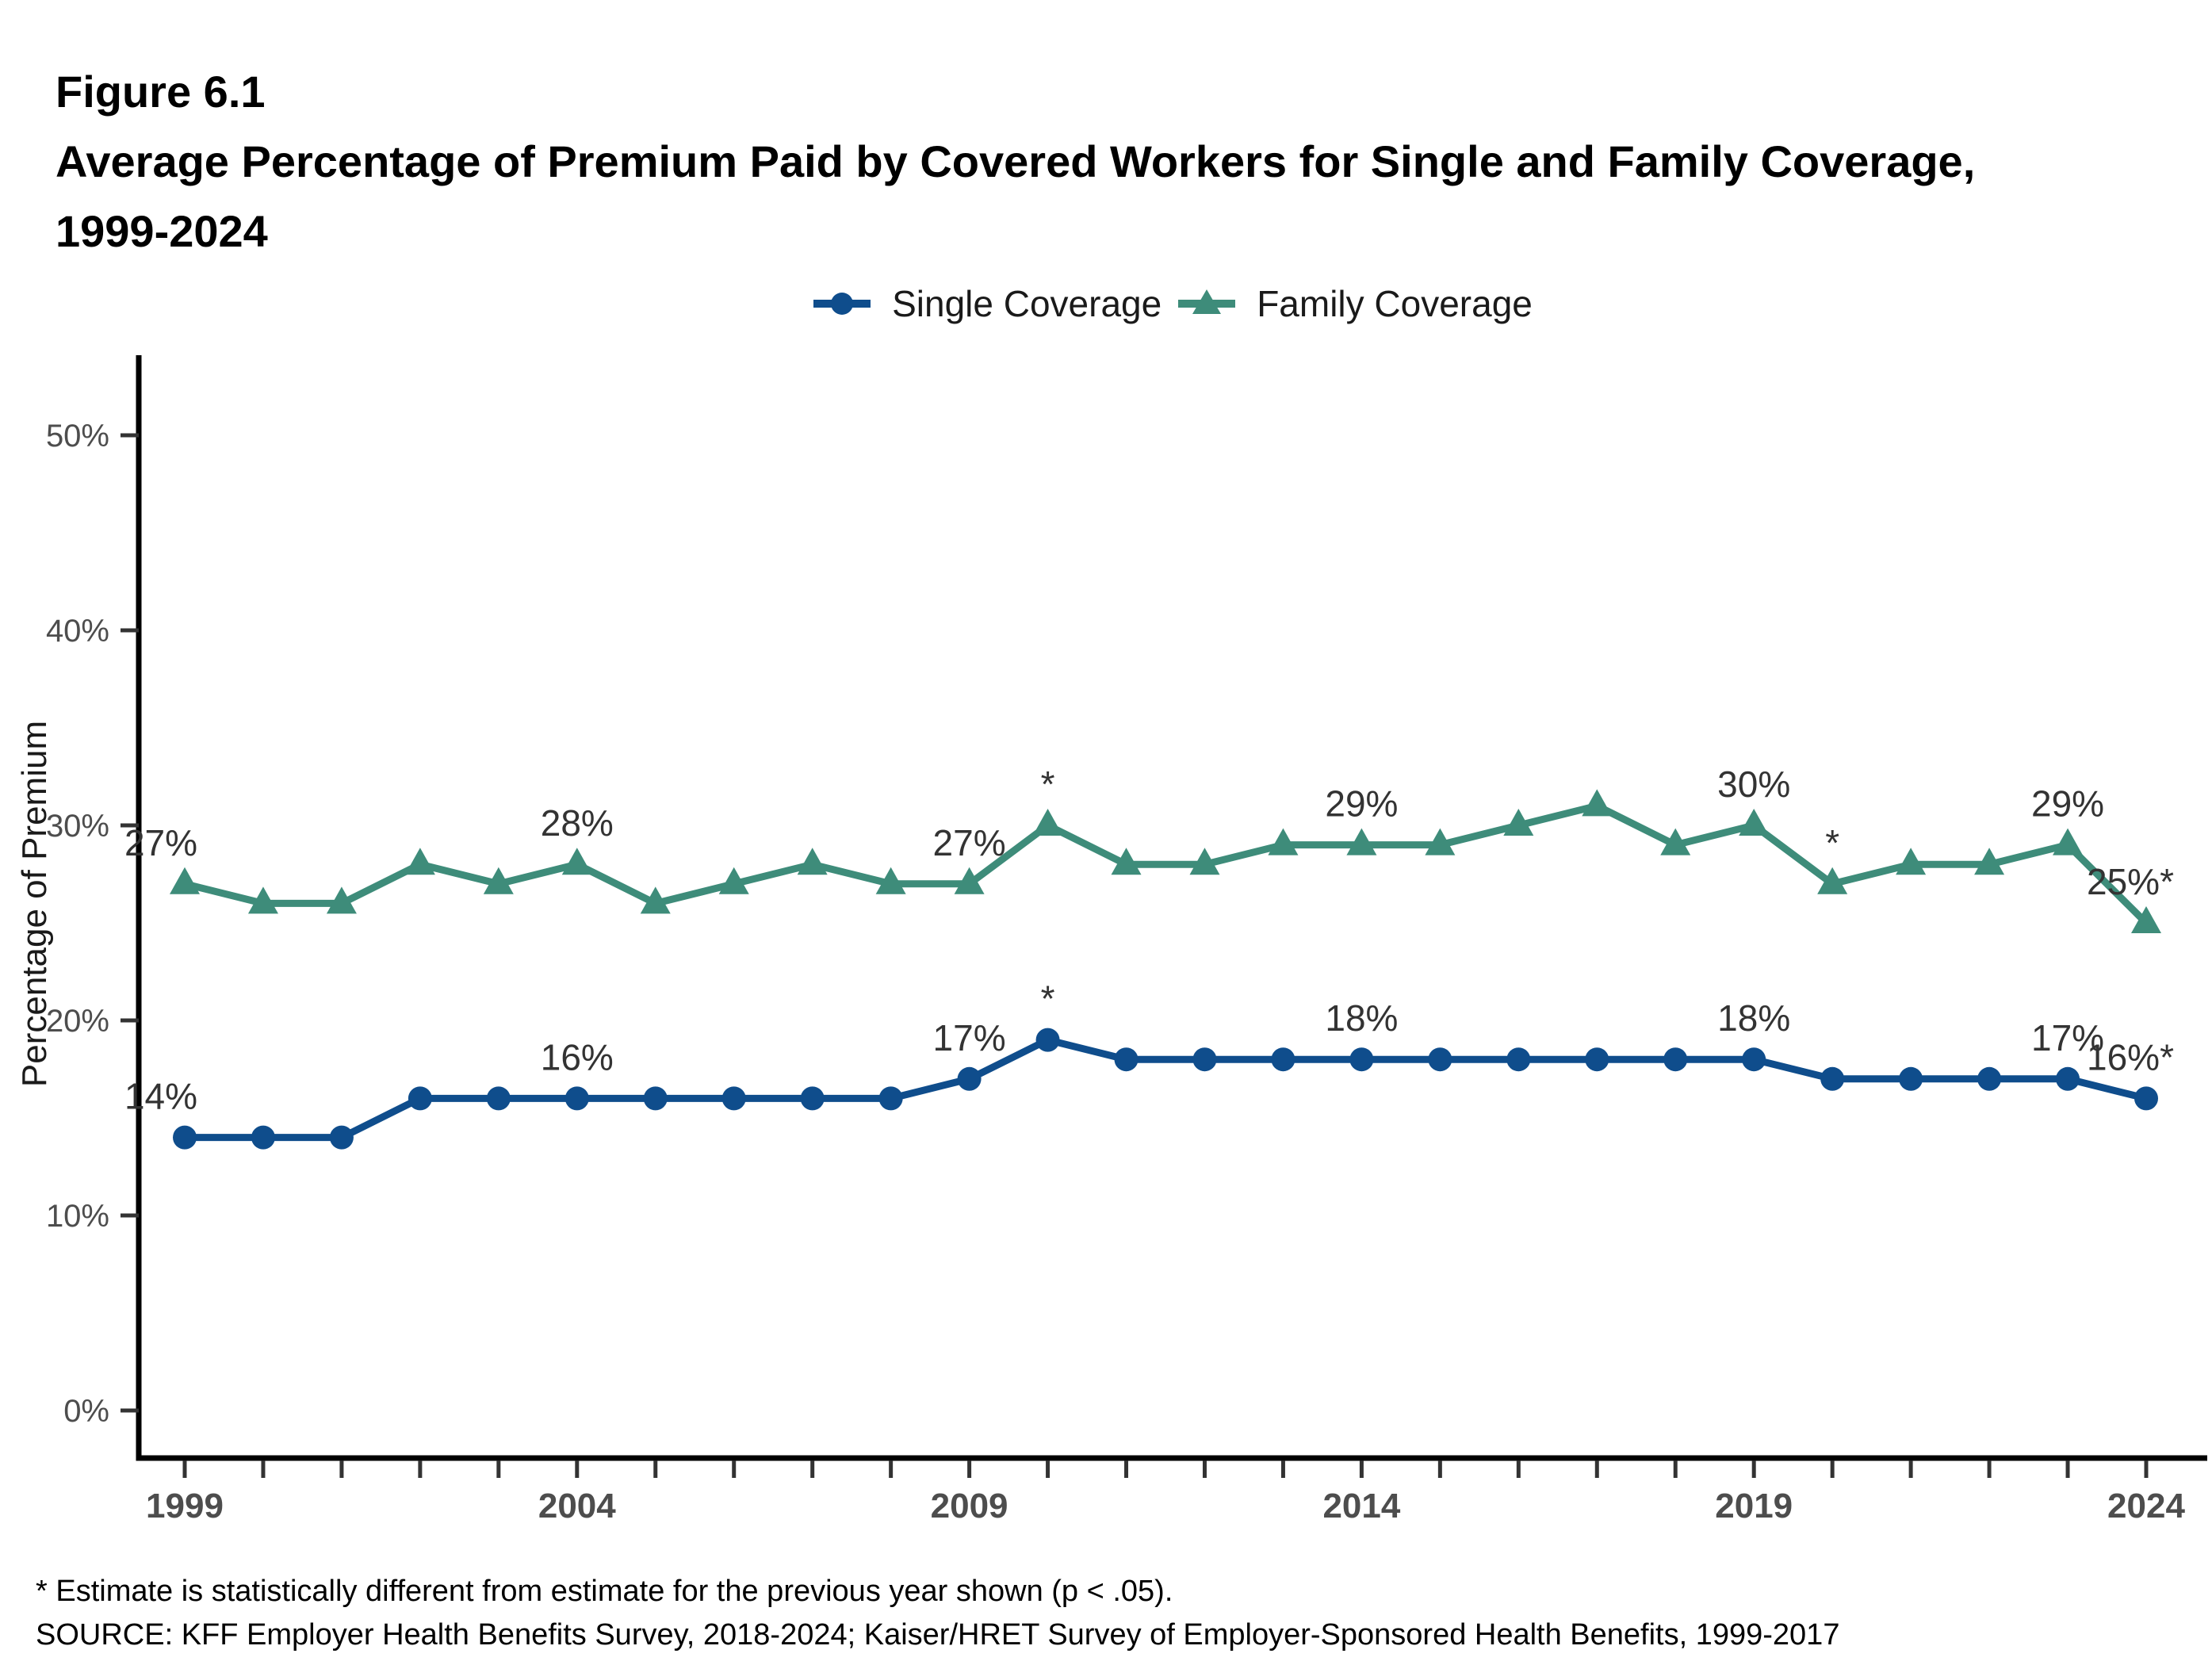 Image resolution: width=2212 pixels, height=1665 pixels. Describe the element at coordinates (1048, 999) in the screenshot. I see `data-label-single-coverage-2010: *` at that location.